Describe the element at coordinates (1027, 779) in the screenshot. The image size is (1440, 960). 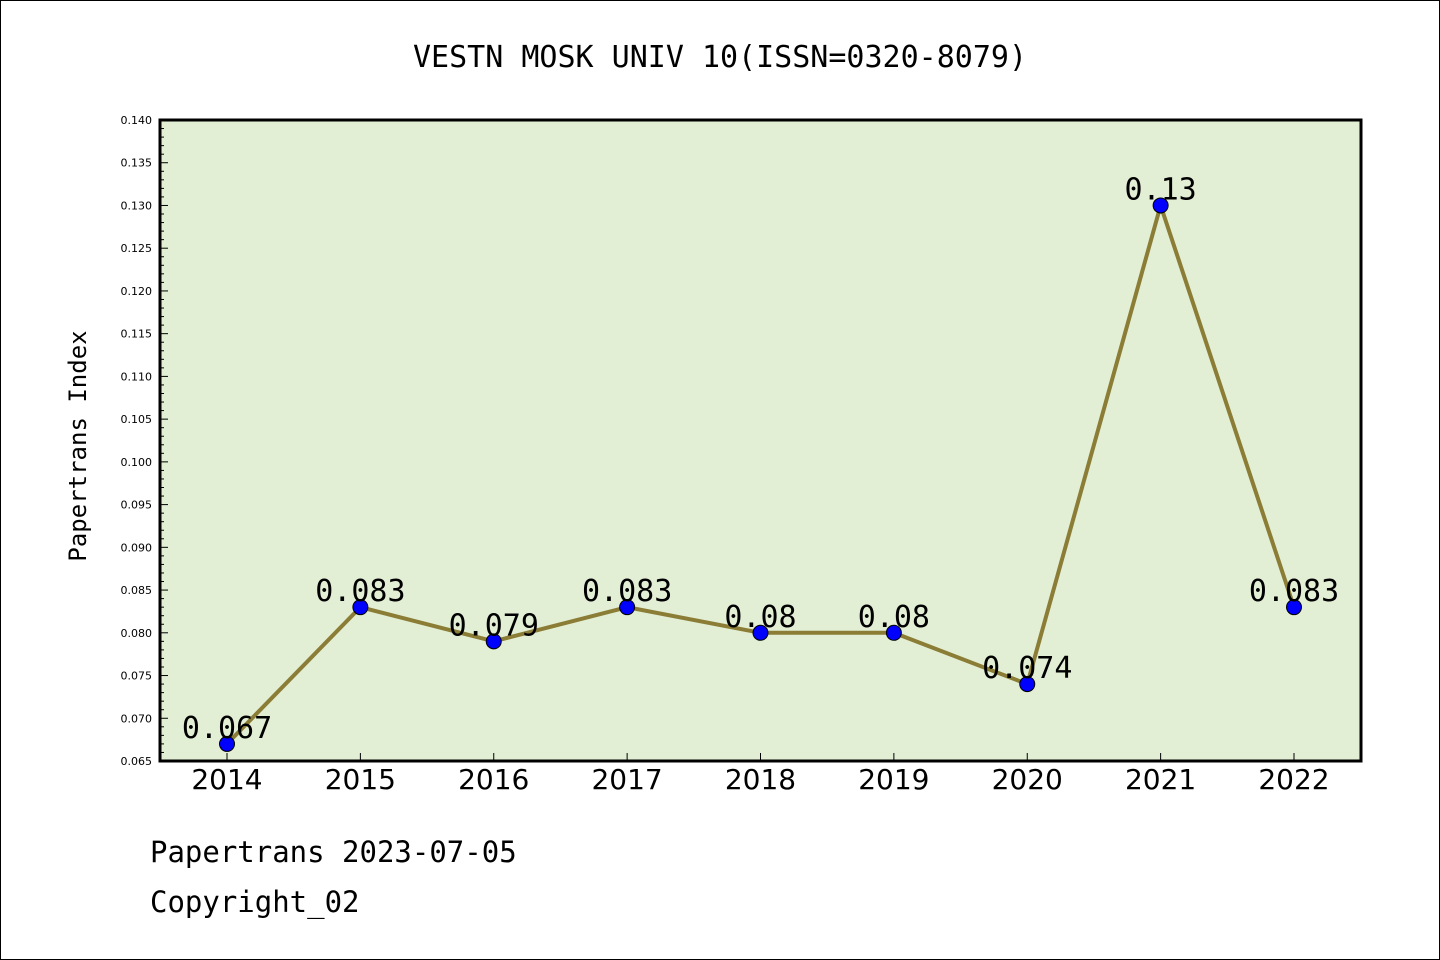
I see `x-tick-label: 2020` at that location.